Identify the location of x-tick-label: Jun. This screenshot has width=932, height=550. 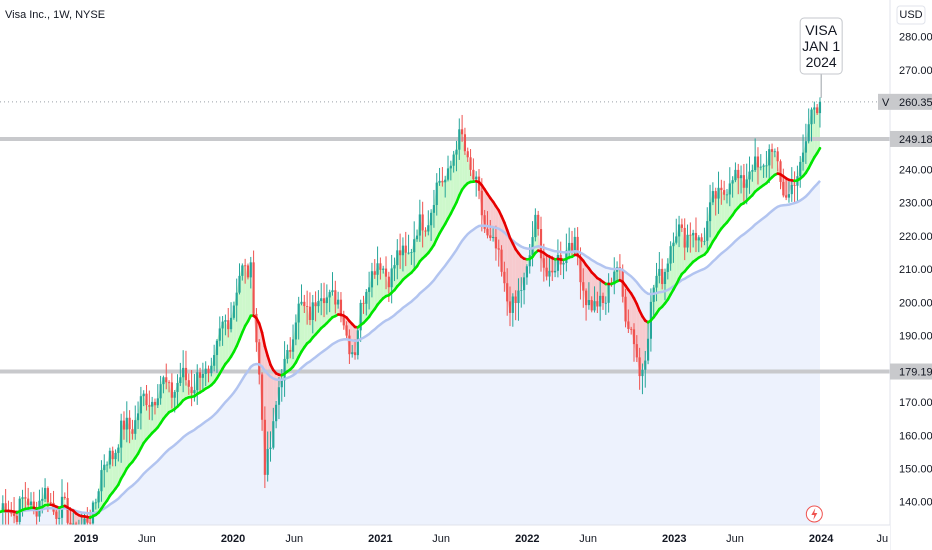
(588, 539).